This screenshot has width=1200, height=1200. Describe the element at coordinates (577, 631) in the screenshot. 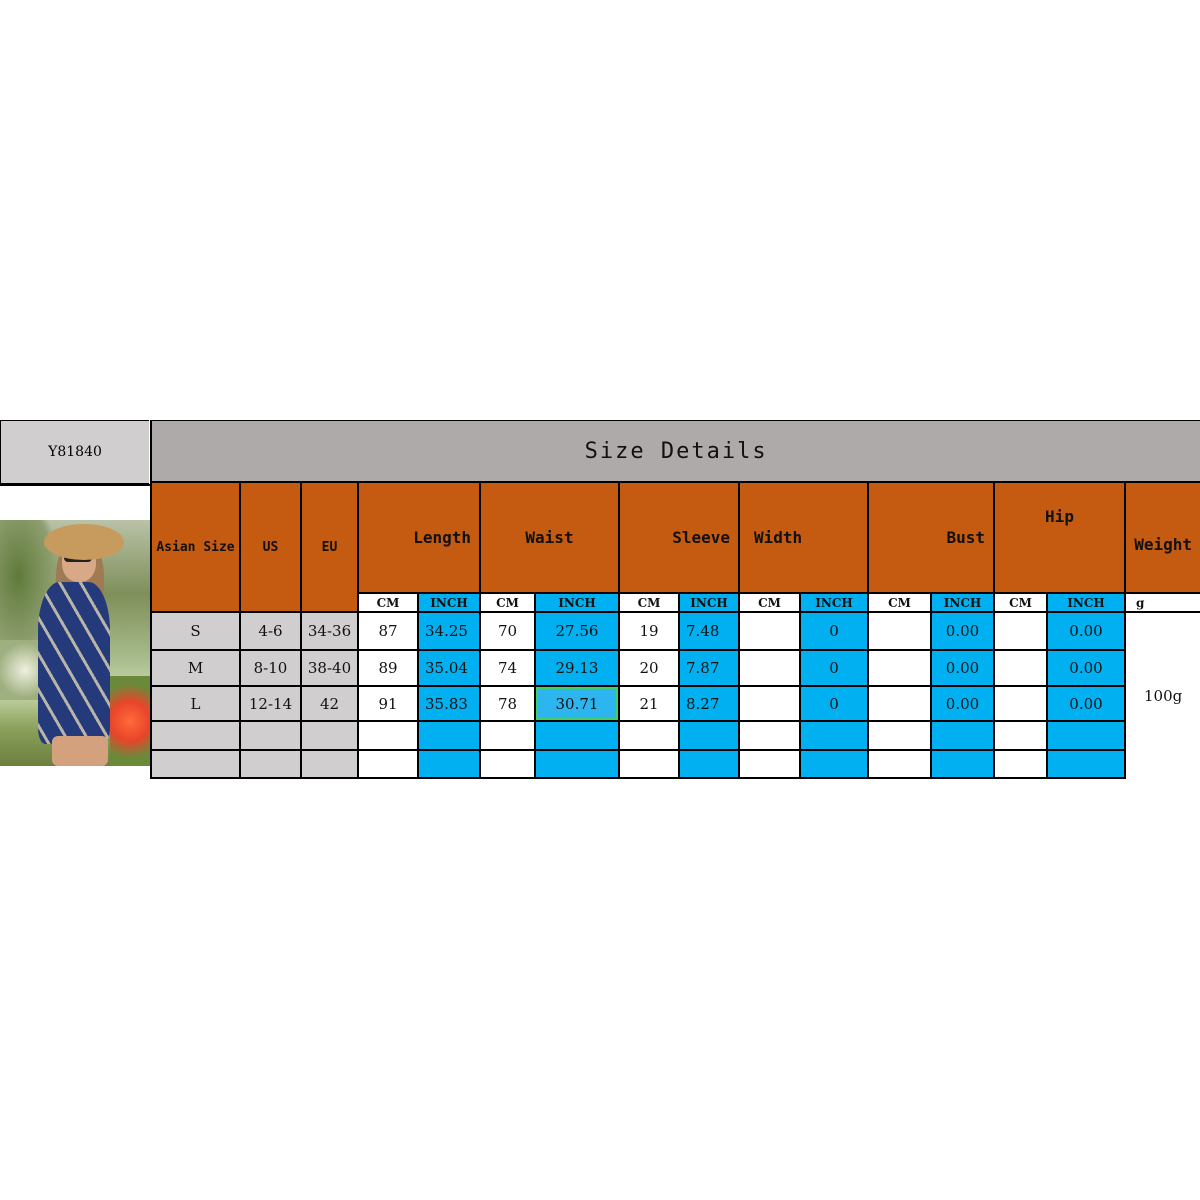

I see `inch-value-cell: 27.56` at that location.